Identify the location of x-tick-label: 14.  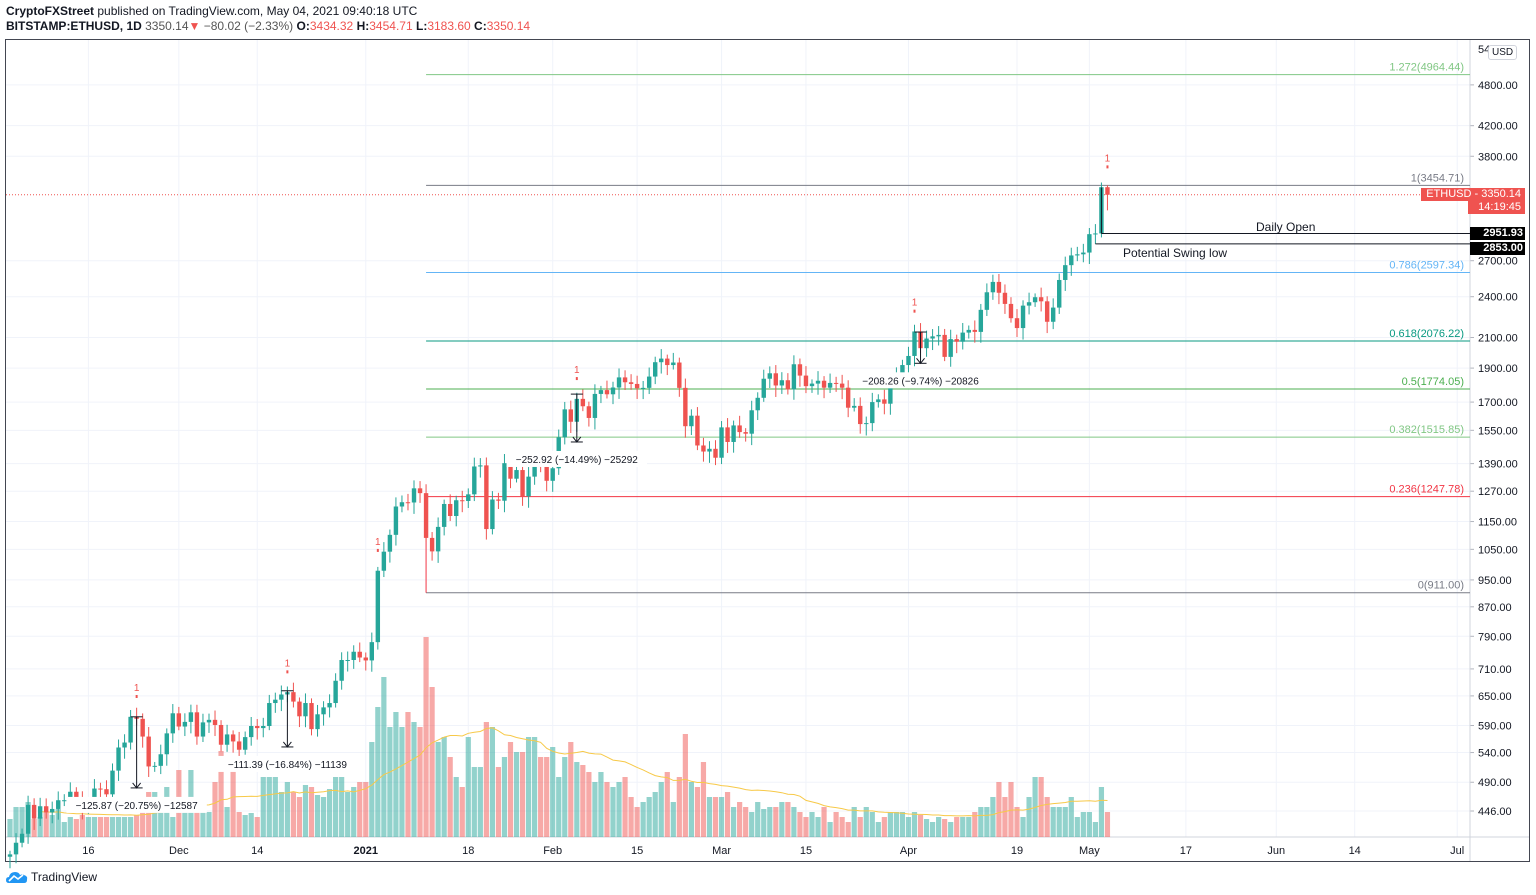
(1355, 851).